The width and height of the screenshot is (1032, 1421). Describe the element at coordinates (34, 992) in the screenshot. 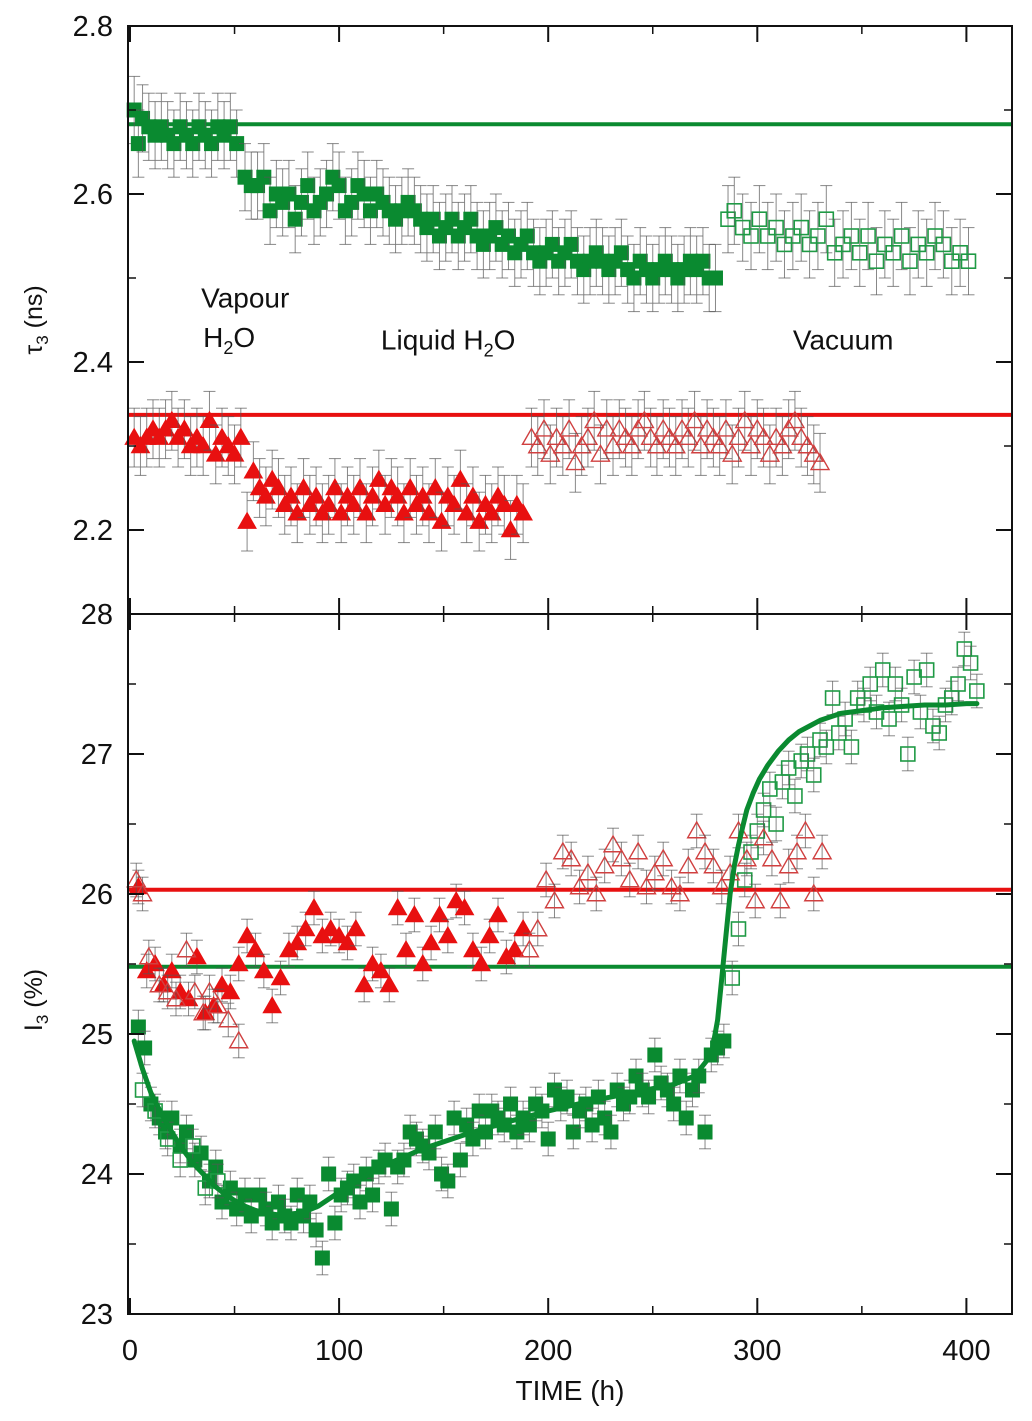

I see `bottom-y-axis-unit: (%)` at that location.